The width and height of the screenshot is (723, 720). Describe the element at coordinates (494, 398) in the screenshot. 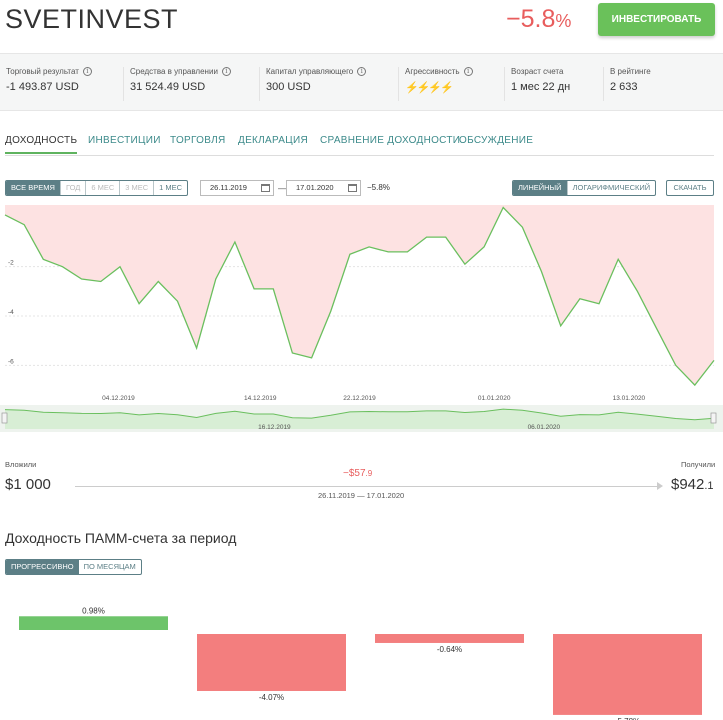

I see `x-tick-label: 01.01.2020` at that location.